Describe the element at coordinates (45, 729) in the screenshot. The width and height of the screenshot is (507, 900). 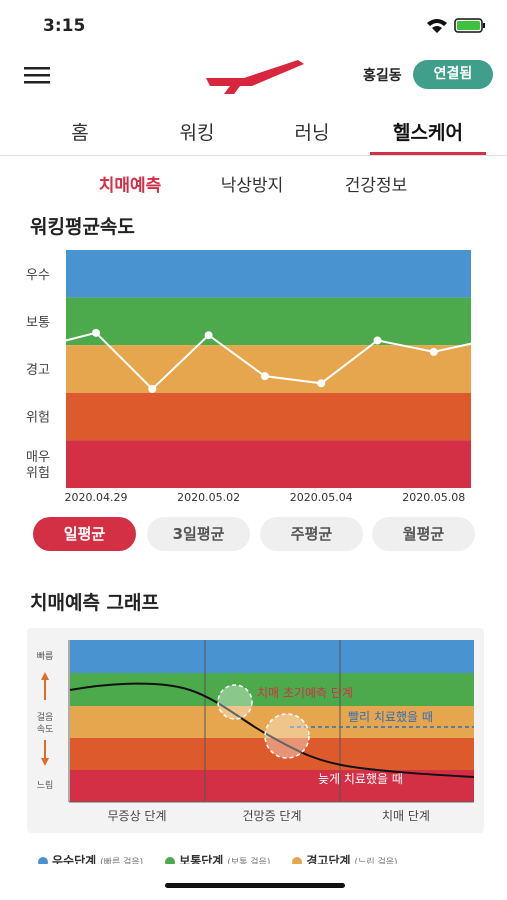
I see `speed-label: 속도` at that location.